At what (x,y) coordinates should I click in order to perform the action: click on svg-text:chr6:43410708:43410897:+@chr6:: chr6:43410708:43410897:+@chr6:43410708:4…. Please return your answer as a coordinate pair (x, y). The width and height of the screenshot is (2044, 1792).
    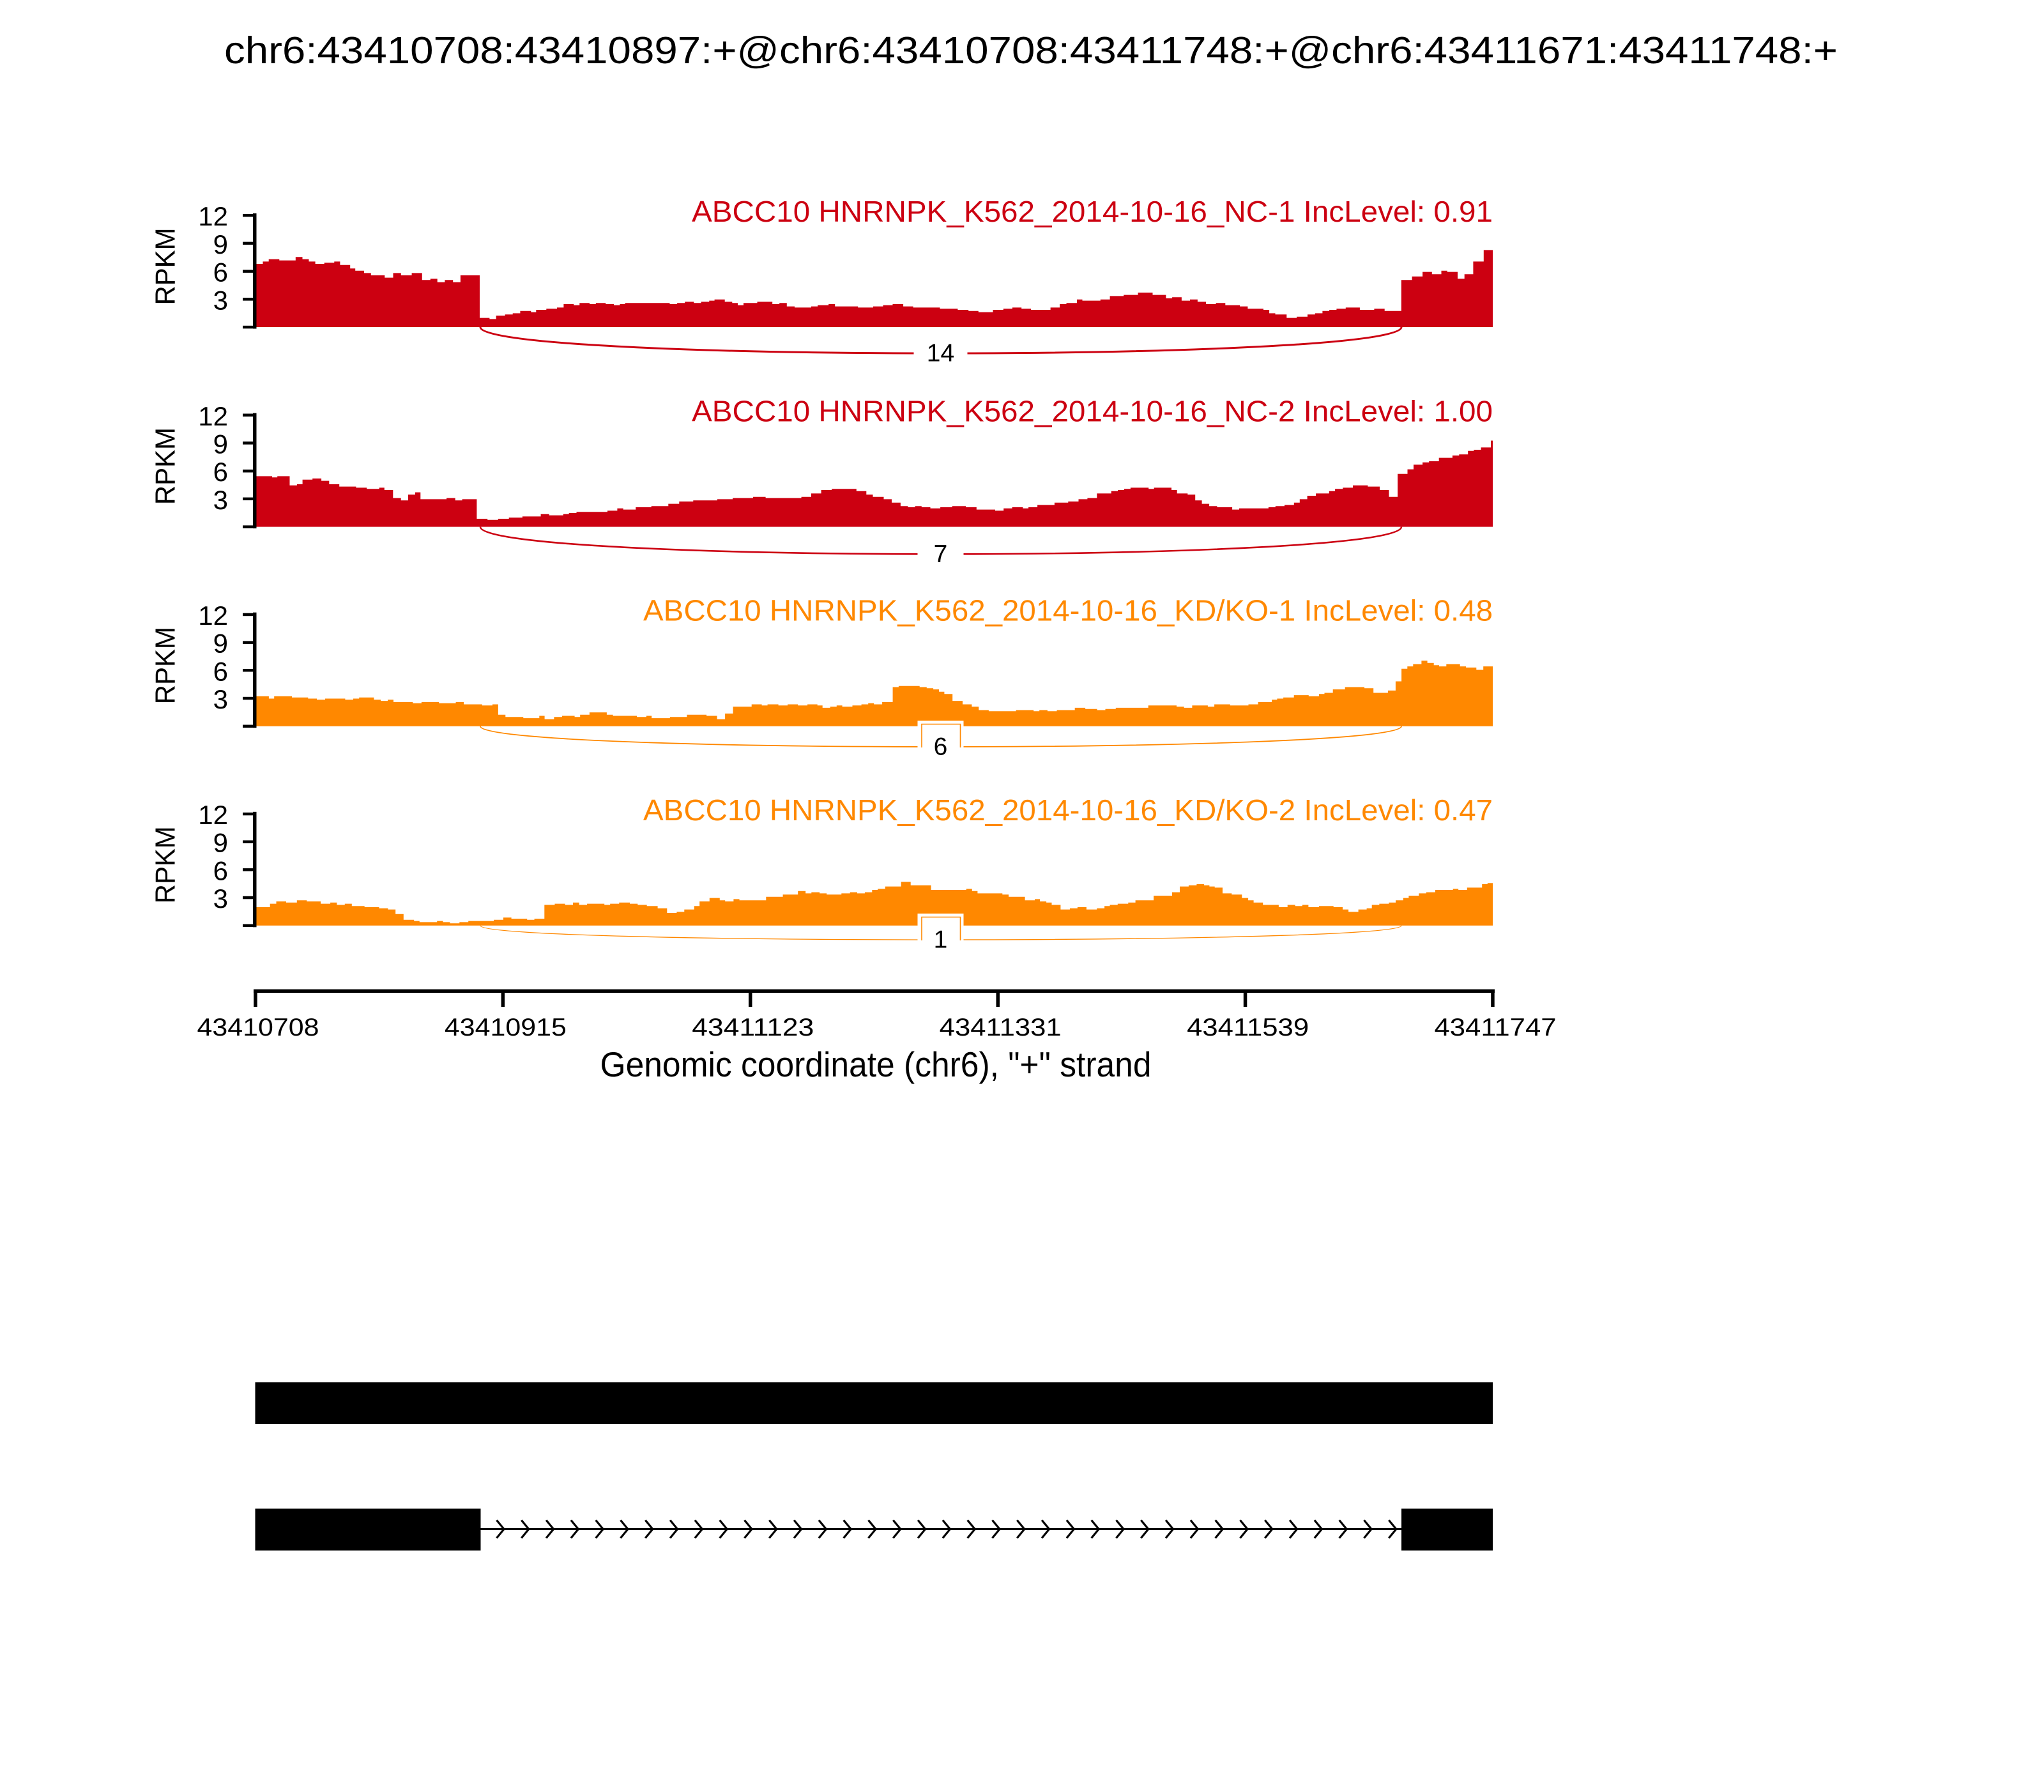
    Looking at the image, I should click on (1031, 50).